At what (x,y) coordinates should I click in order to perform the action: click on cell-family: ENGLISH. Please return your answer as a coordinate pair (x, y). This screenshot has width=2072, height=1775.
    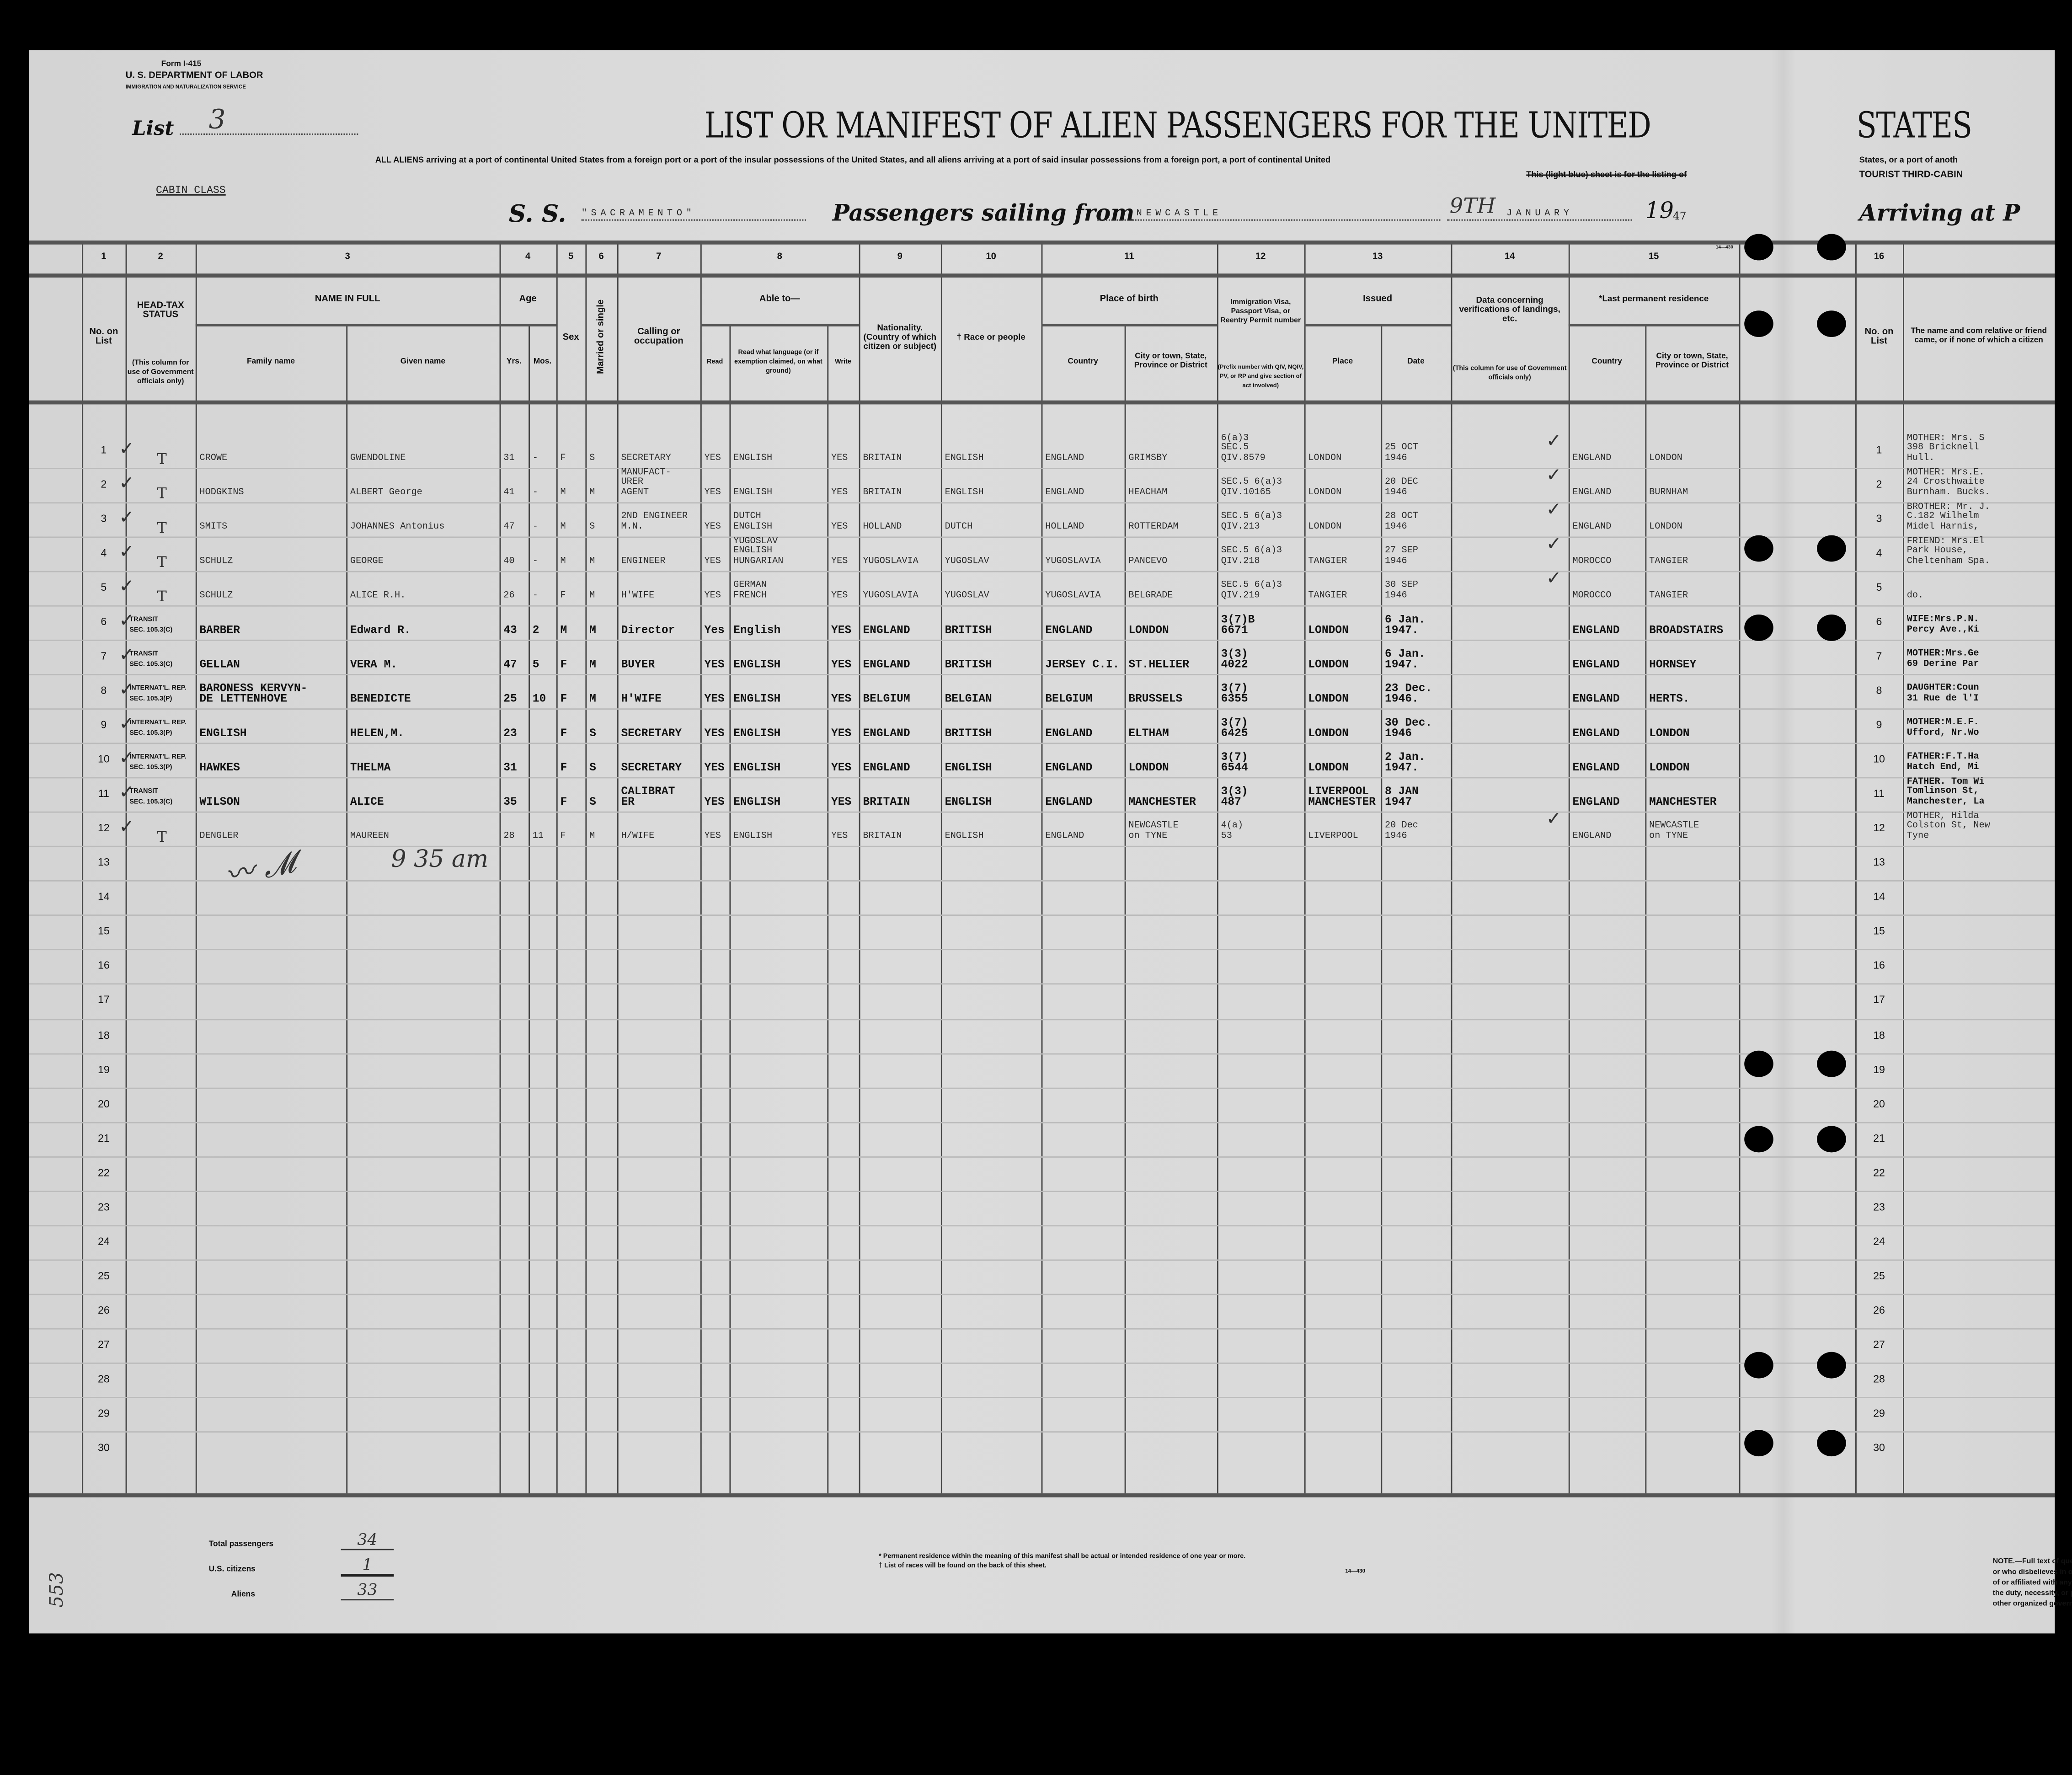
    Looking at the image, I should click on (223, 733).